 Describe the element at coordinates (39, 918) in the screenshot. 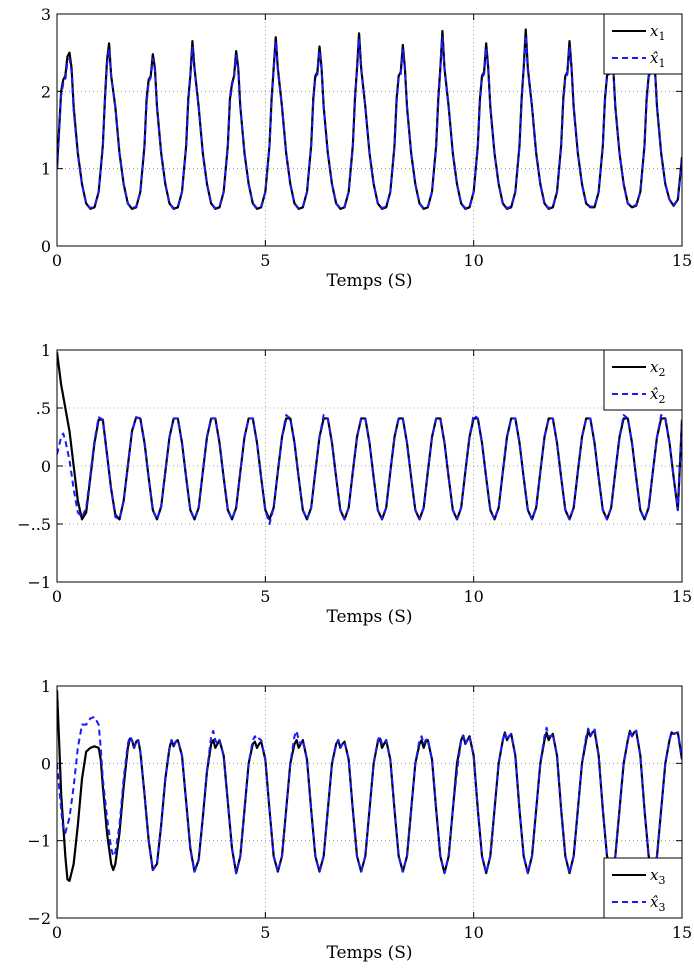

I see `y-tick-label: −2` at that location.